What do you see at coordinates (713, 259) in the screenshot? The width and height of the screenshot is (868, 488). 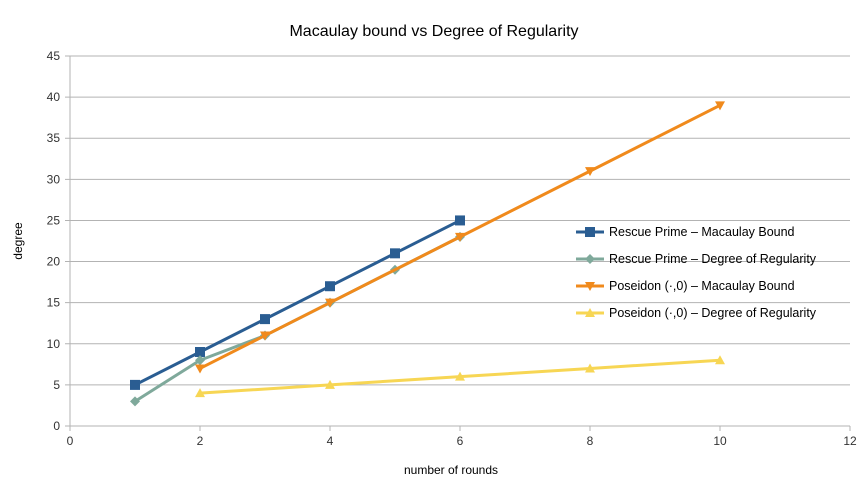 I see `legend-label: Rescue Prime – Degree of Regularity` at bounding box center [713, 259].